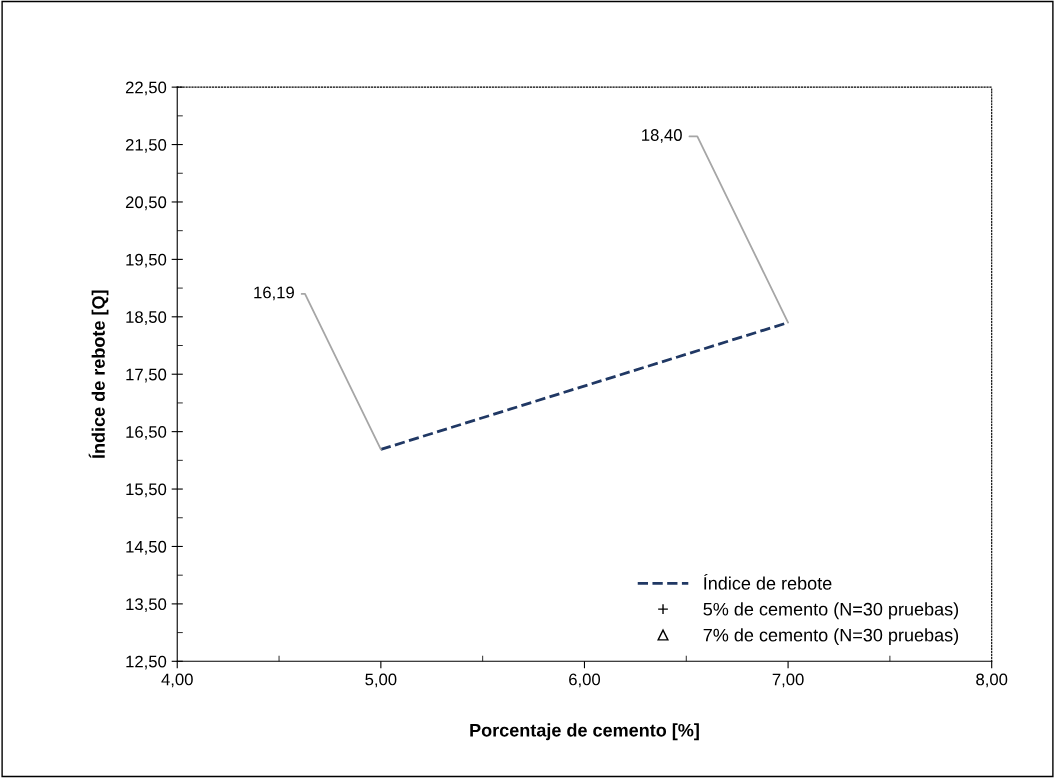  I want to click on y-tick-label: 16,50, so click(146, 433).